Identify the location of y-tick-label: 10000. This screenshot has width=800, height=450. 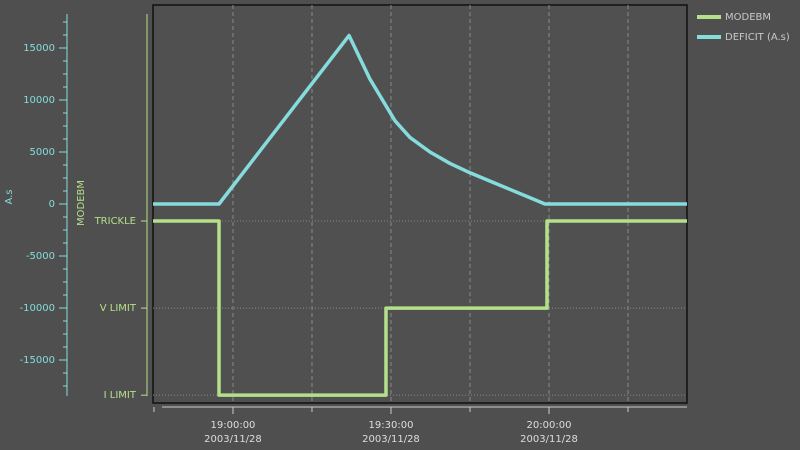
(39, 100).